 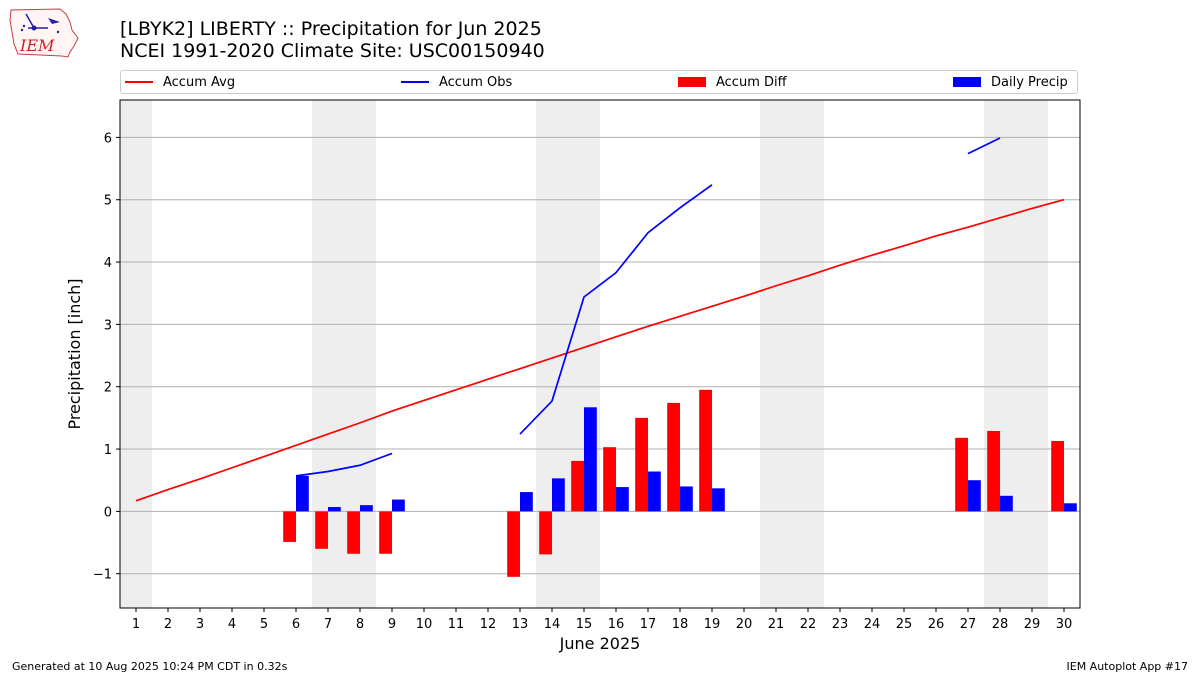 I want to click on iem-logo: IEM, so click(x=44, y=33).